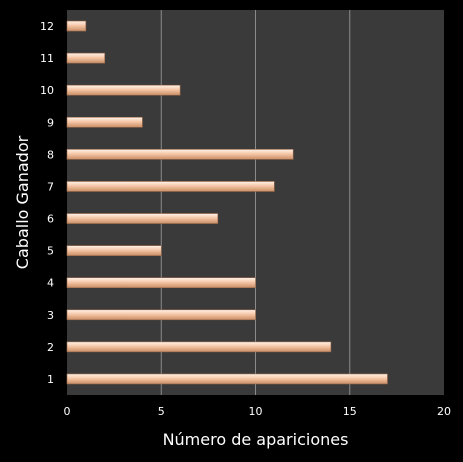 Image resolution: width=463 pixels, height=462 pixels. Describe the element at coordinates (50, 315) in the screenshot. I see `y-tick-label-3: 3` at that location.